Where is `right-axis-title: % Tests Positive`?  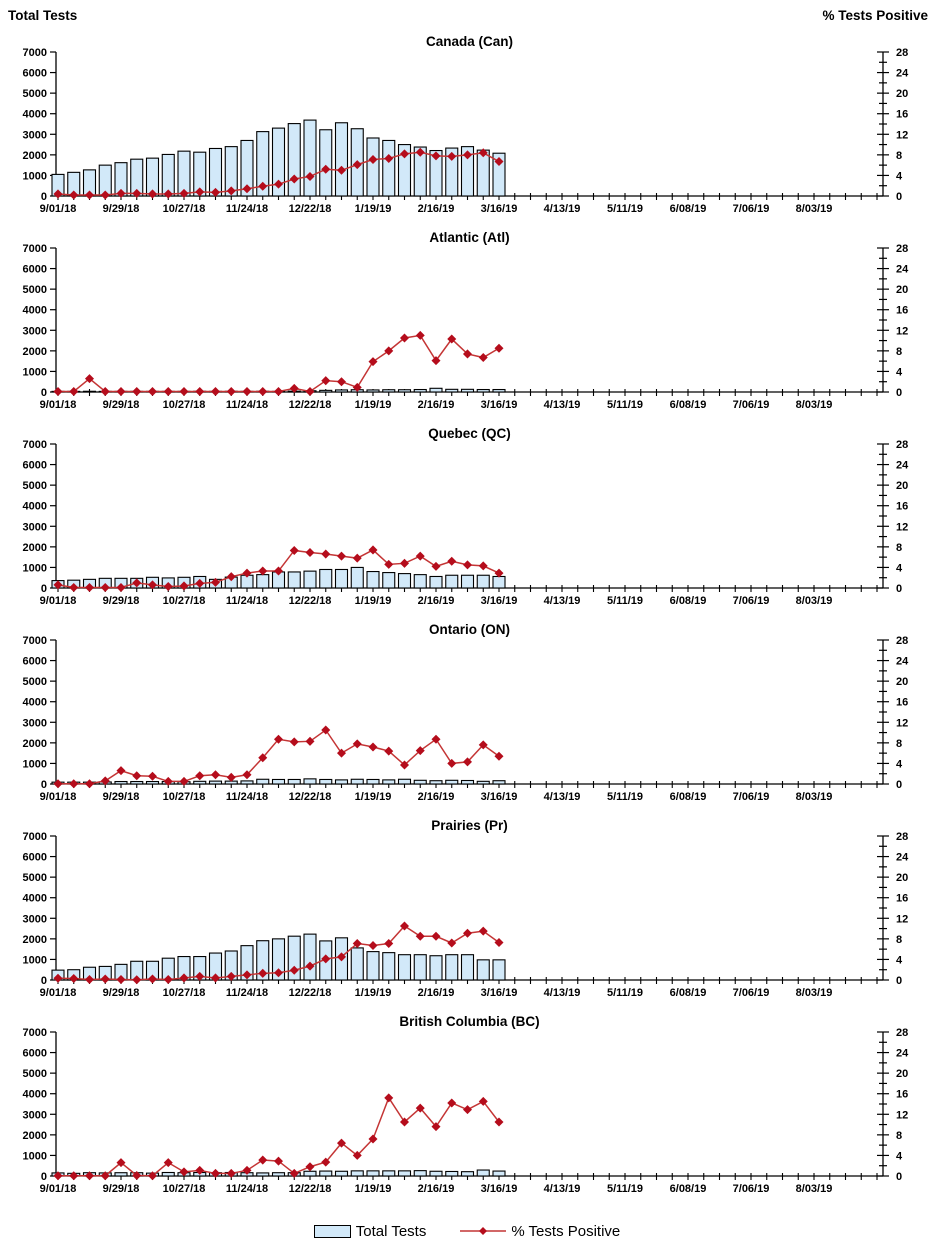
right-axis-title: % Tests Positive is located at coordinates (875, 15).